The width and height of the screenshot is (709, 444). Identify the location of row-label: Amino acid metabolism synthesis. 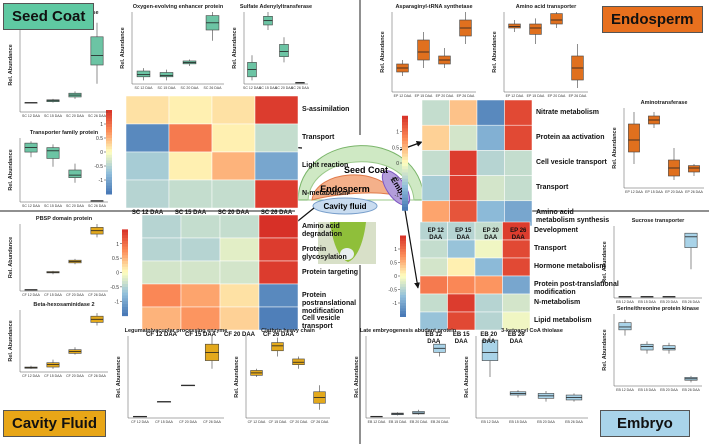
(573, 217).